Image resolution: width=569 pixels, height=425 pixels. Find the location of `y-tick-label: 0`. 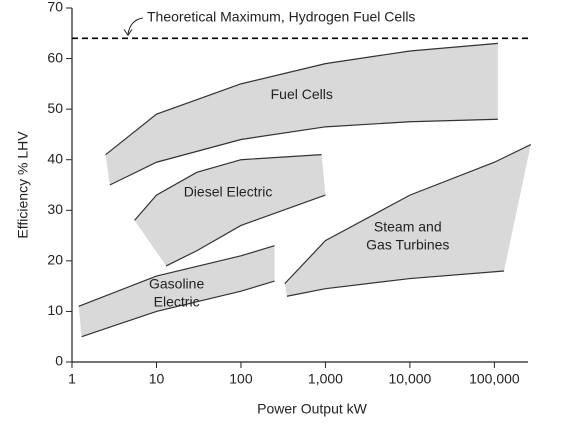

y-tick-label: 0 is located at coordinates (59, 361).